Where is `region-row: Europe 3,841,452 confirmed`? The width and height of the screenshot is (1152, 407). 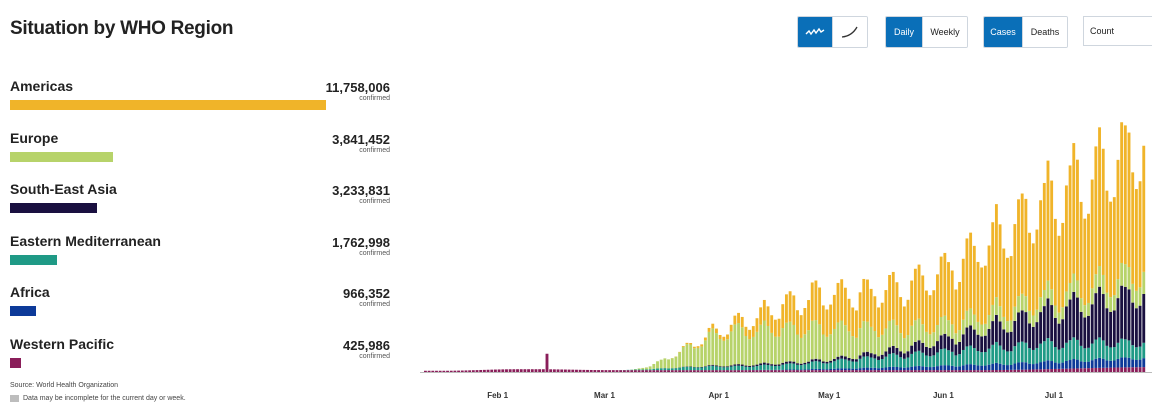
region-row: Europe 3,841,452 confirmed is located at coordinates (200, 156).